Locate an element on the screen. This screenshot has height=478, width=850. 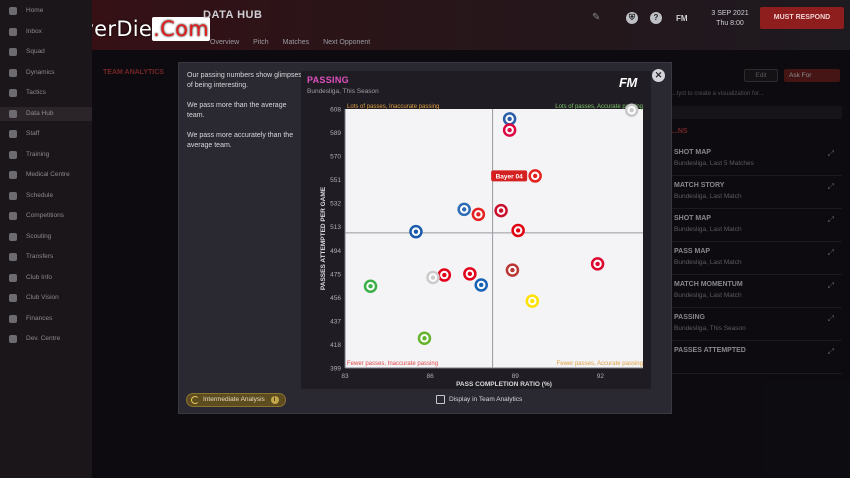
sidebar-item-staff: Staff is located at coordinates (46, 134).